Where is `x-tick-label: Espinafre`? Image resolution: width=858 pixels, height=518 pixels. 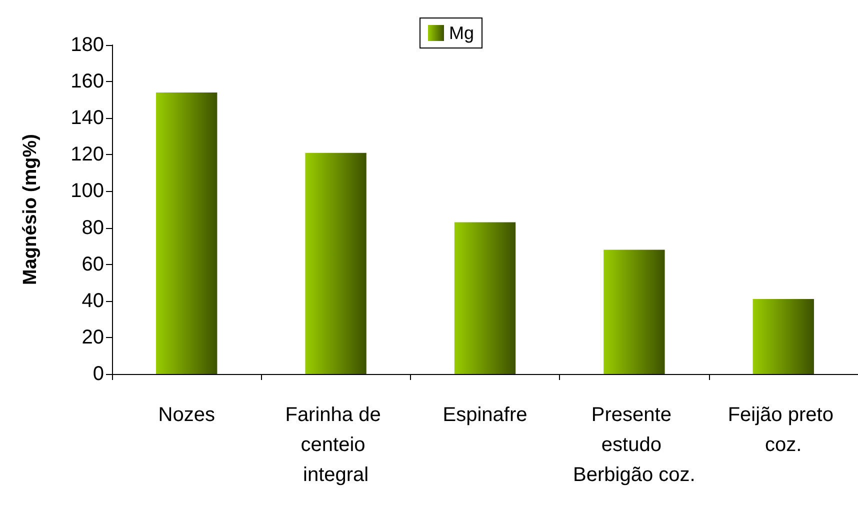 x-tick-label: Espinafre is located at coordinates (485, 415).